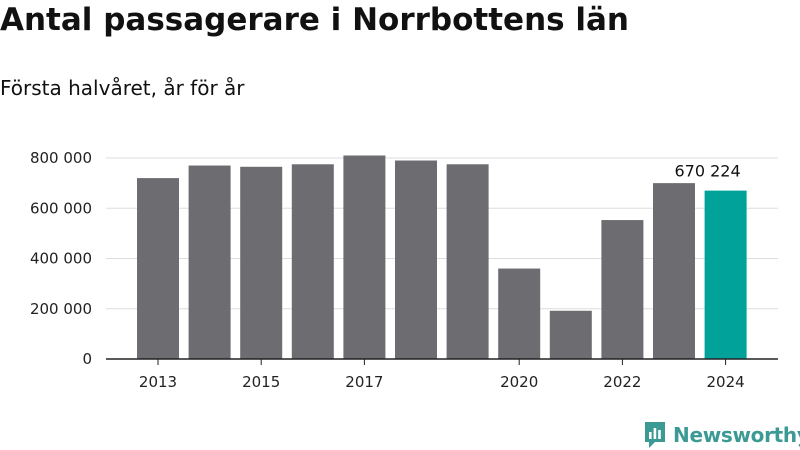 The width and height of the screenshot is (800, 450). I want to click on y-tick-label: 600 000, so click(61, 208).